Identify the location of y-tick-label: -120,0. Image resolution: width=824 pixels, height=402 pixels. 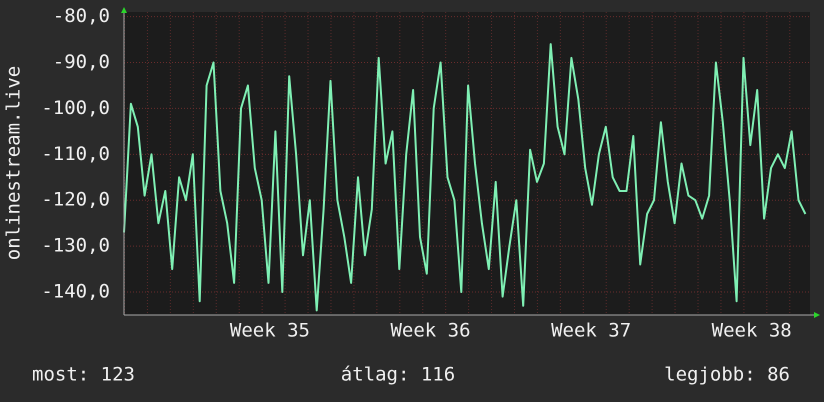
(75, 200).